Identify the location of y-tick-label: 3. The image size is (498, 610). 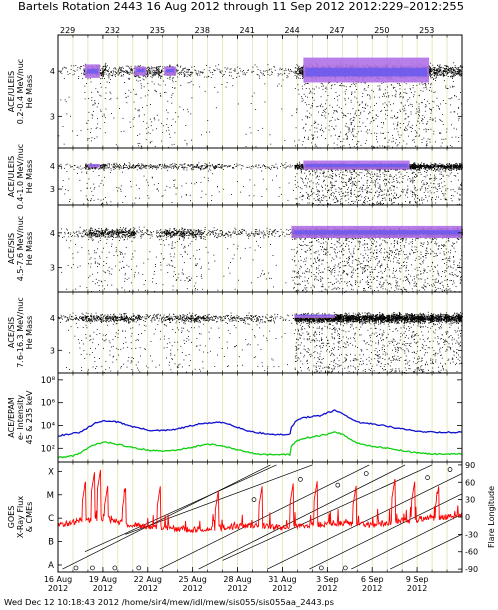
(52, 116).